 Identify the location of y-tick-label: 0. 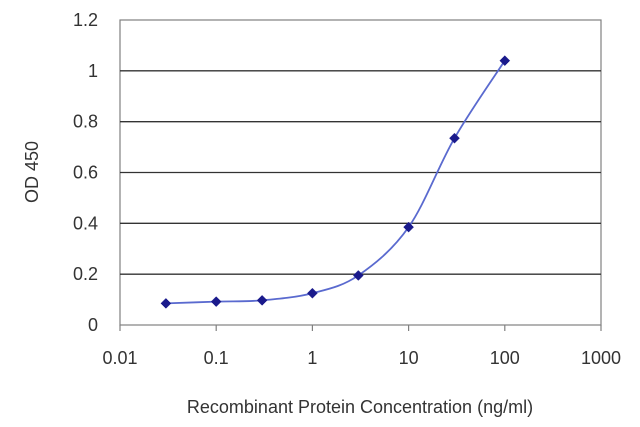
(93, 325).